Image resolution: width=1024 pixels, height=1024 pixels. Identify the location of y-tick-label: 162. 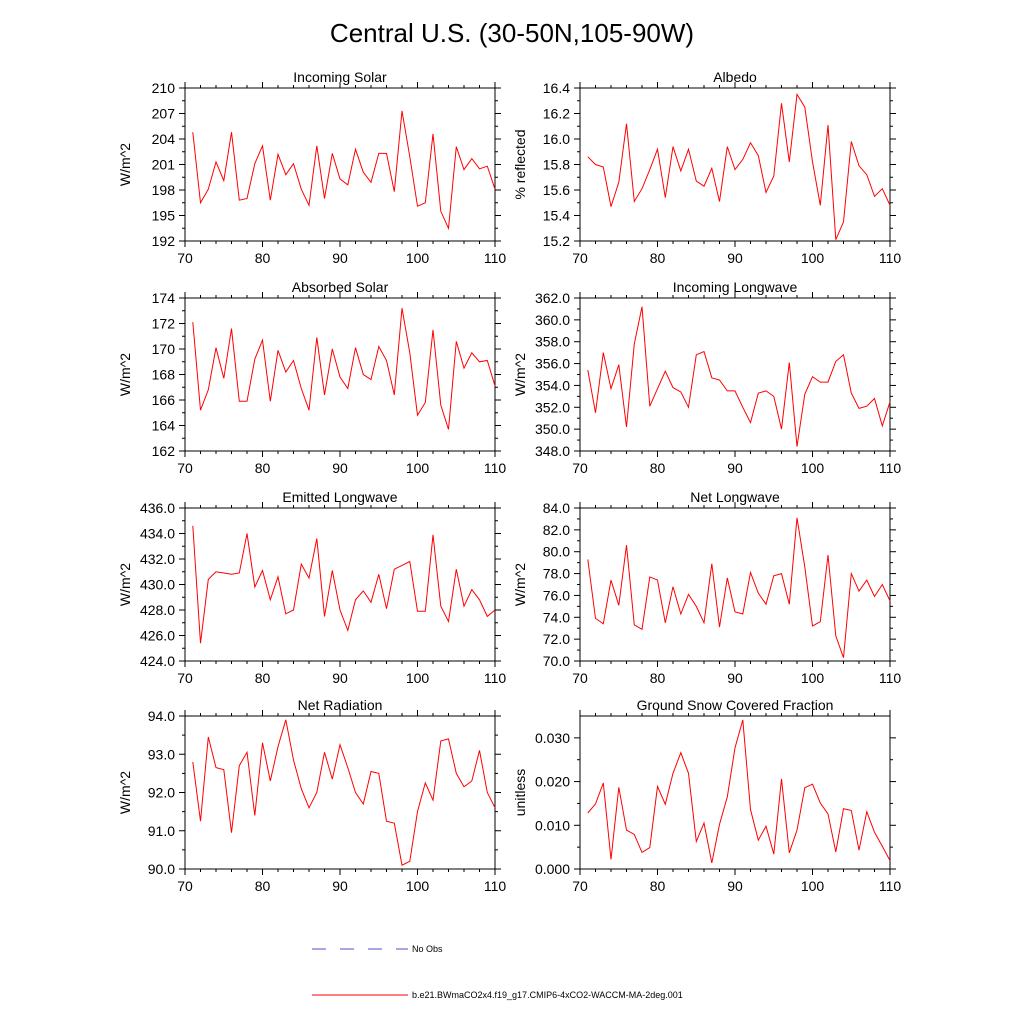
(164, 451).